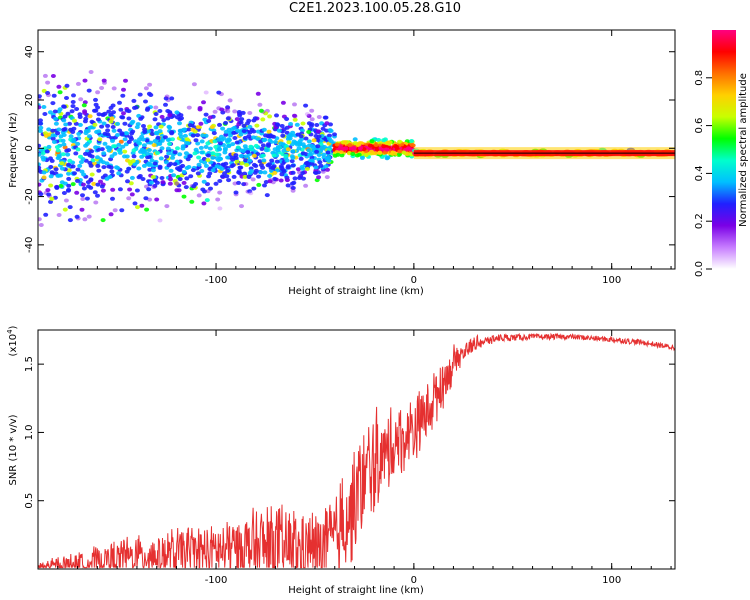 The width and height of the screenshot is (750, 600). I want to click on top-x-tick-label: 0, so click(414, 280).